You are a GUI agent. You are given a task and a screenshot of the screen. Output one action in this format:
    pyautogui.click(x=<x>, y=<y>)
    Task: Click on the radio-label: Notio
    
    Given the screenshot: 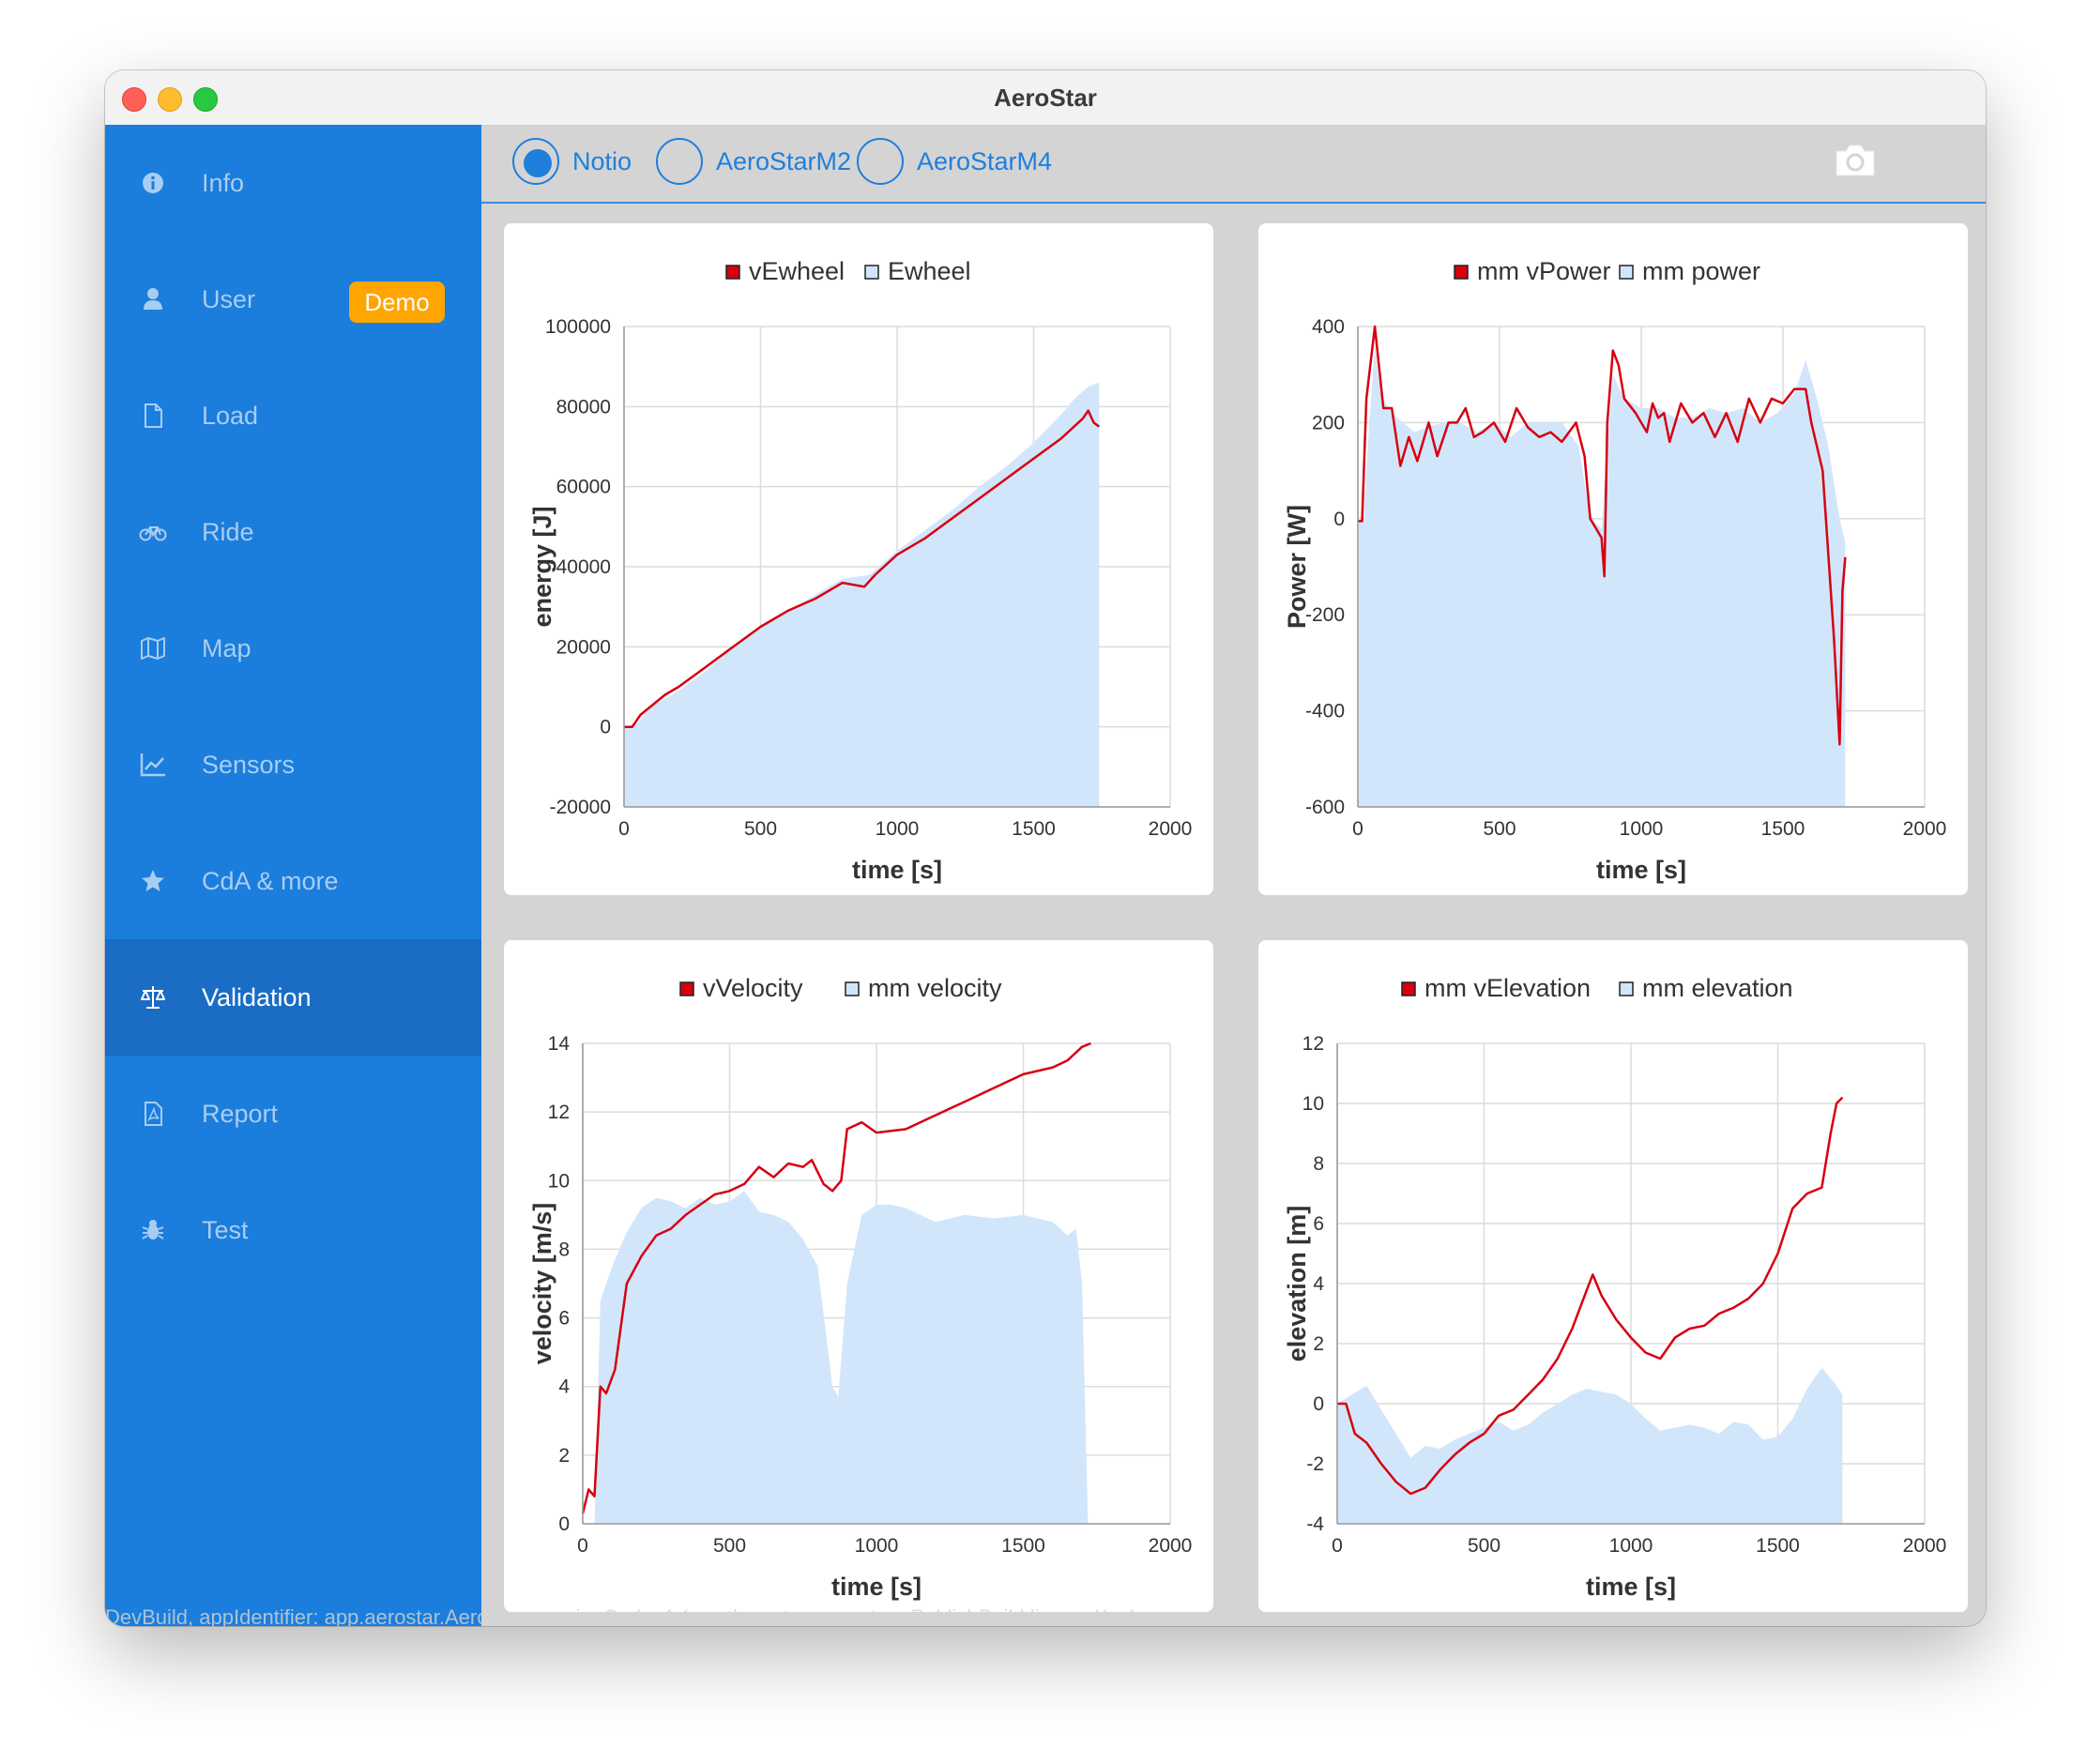 What is the action you would take?
    pyautogui.click(x=602, y=161)
    